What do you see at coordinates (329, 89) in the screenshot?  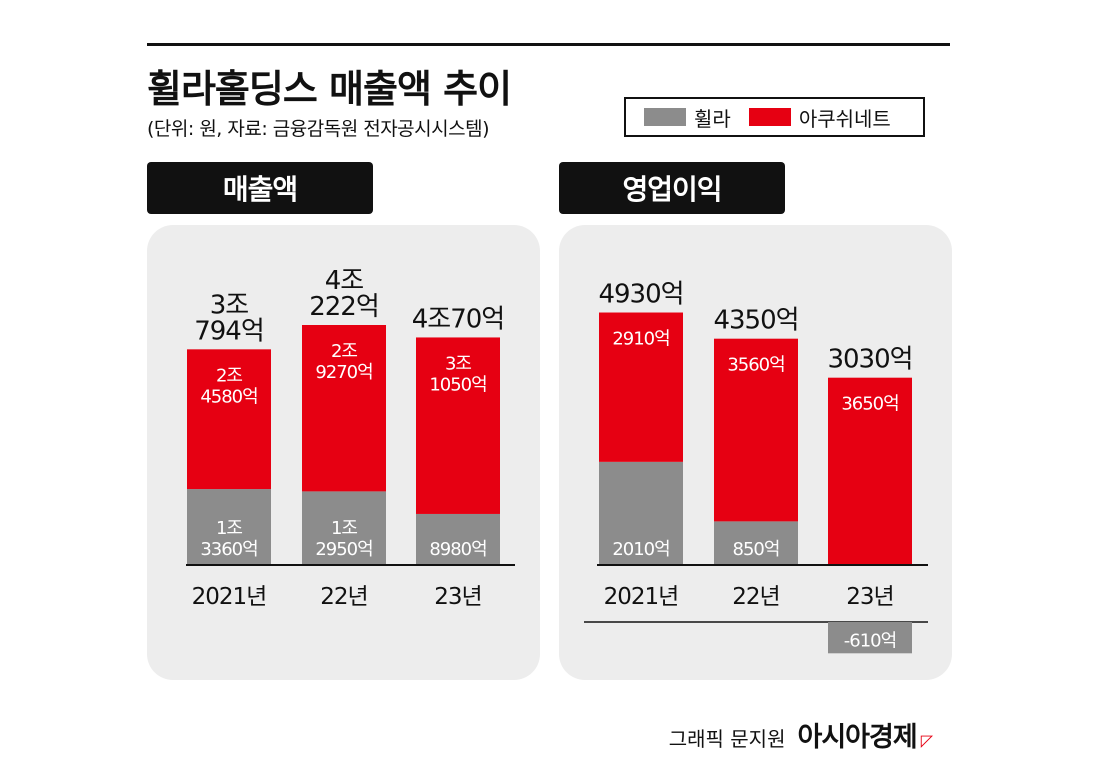 I see `chart-title: 휠라홀딩스 매출액 추이` at bounding box center [329, 89].